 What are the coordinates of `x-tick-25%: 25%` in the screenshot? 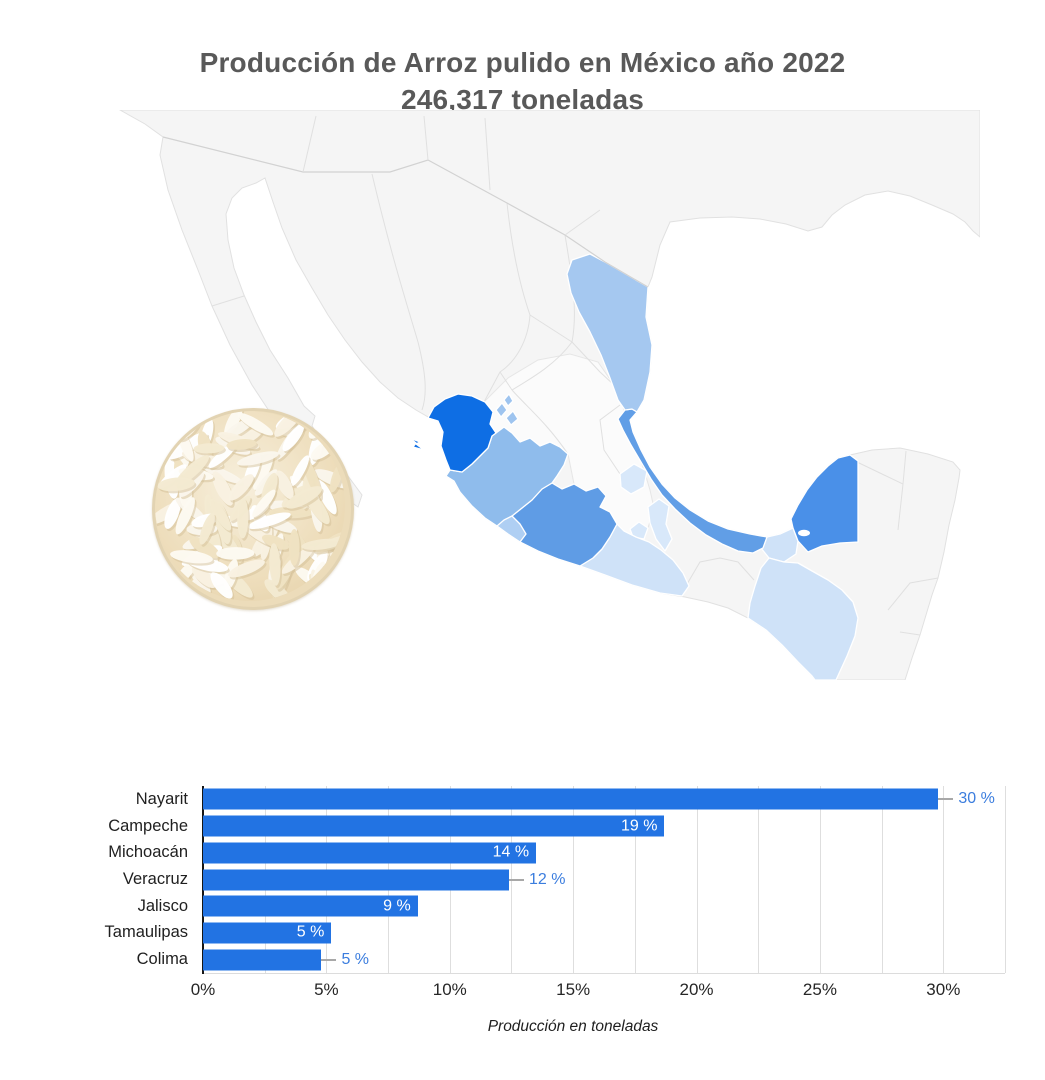 It's located at (819, 989).